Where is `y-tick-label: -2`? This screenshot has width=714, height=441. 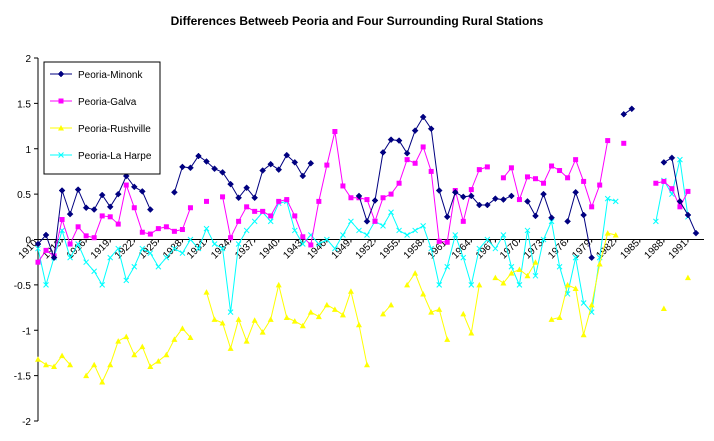
y-tick-label: -2 is located at coordinates (26, 422).